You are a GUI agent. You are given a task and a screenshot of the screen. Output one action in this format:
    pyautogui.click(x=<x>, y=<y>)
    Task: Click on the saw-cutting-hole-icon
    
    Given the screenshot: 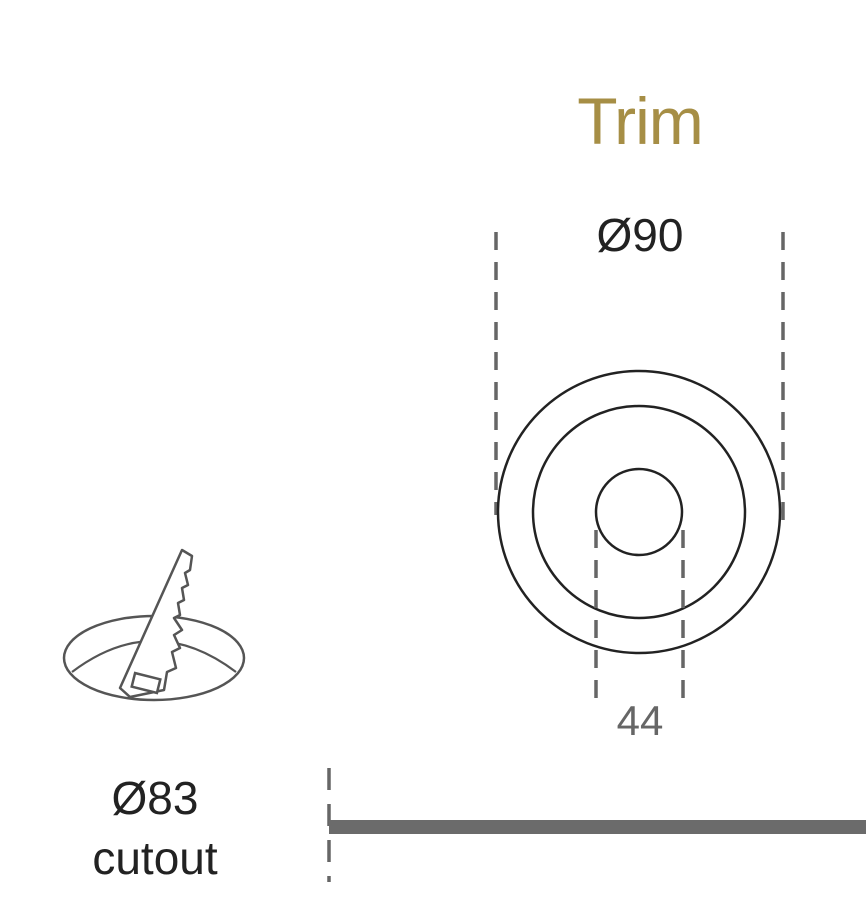 What is the action you would take?
    pyautogui.click(x=154, y=625)
    